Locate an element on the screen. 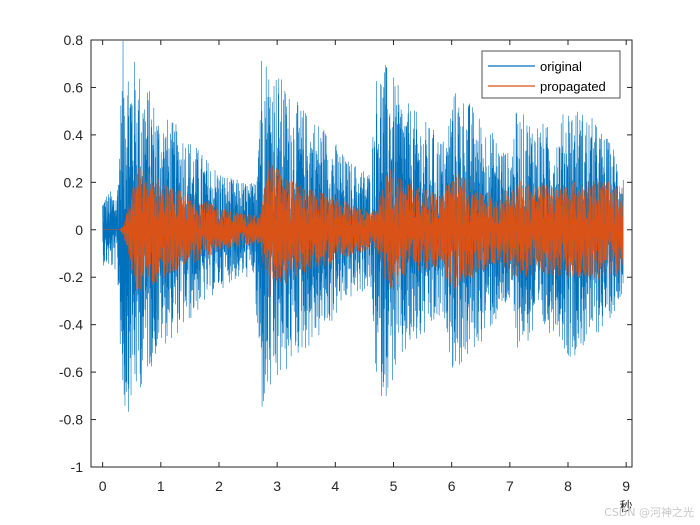  x-tick-label: 8 is located at coordinates (568, 486).